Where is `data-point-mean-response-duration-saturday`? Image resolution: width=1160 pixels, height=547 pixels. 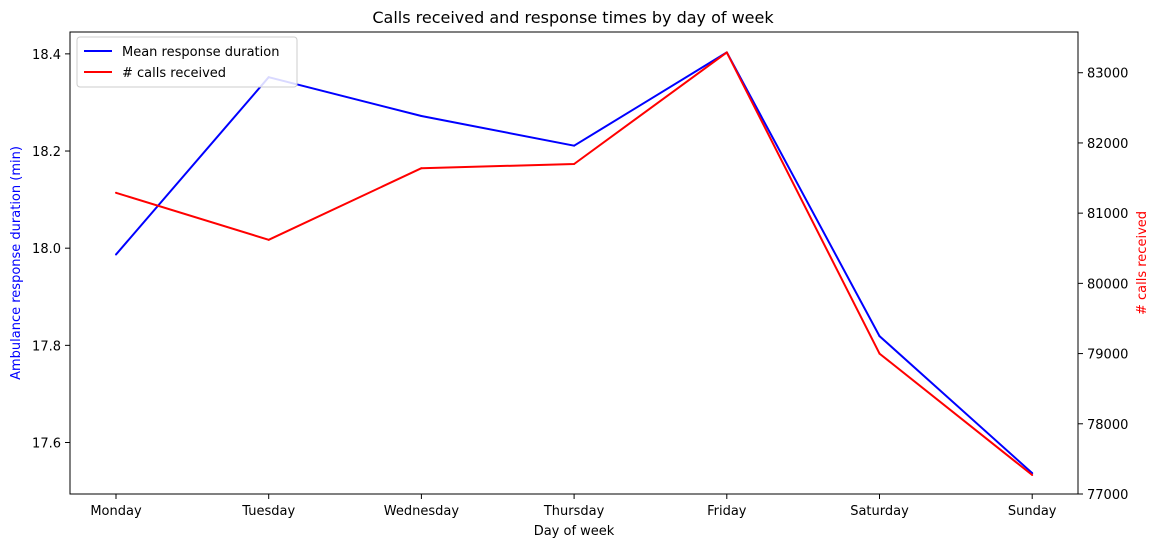 data-point-mean-response-duration-saturday is located at coordinates (879, 336).